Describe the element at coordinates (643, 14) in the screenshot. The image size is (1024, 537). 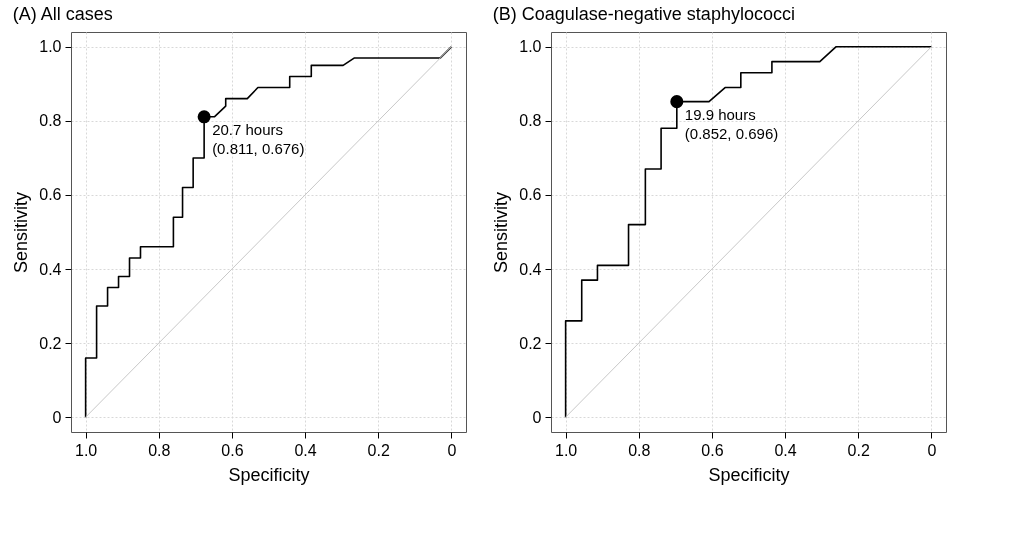
I see `chart-title: (B) Coagulase-negative staphylococci` at that location.